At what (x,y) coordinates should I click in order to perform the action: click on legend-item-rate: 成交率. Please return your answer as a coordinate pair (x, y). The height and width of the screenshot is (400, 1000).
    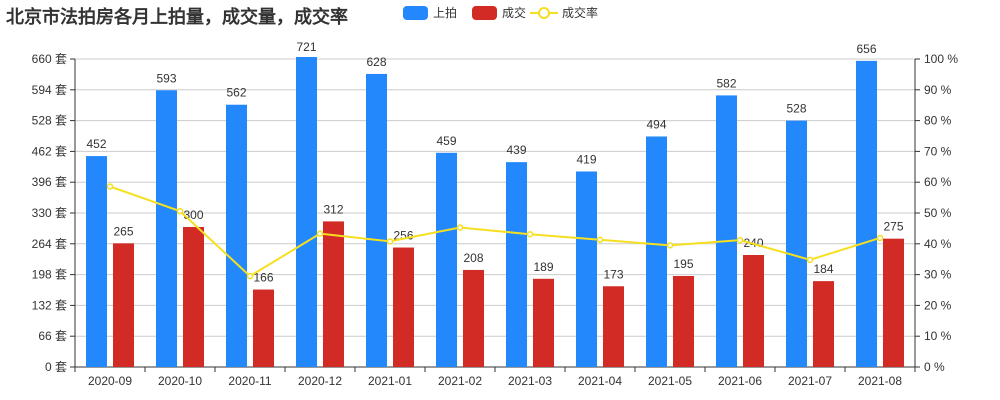
    Looking at the image, I should click on (564, 12).